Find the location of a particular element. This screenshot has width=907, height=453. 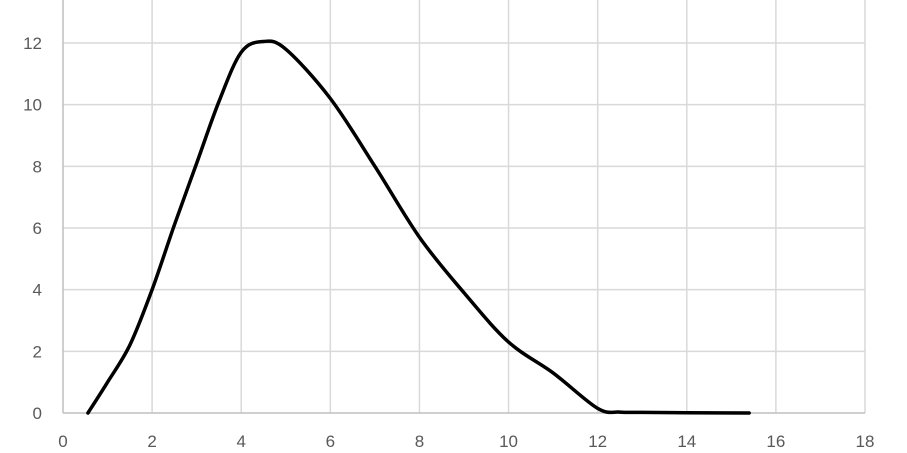

x-tick-label: 6 is located at coordinates (330, 441).